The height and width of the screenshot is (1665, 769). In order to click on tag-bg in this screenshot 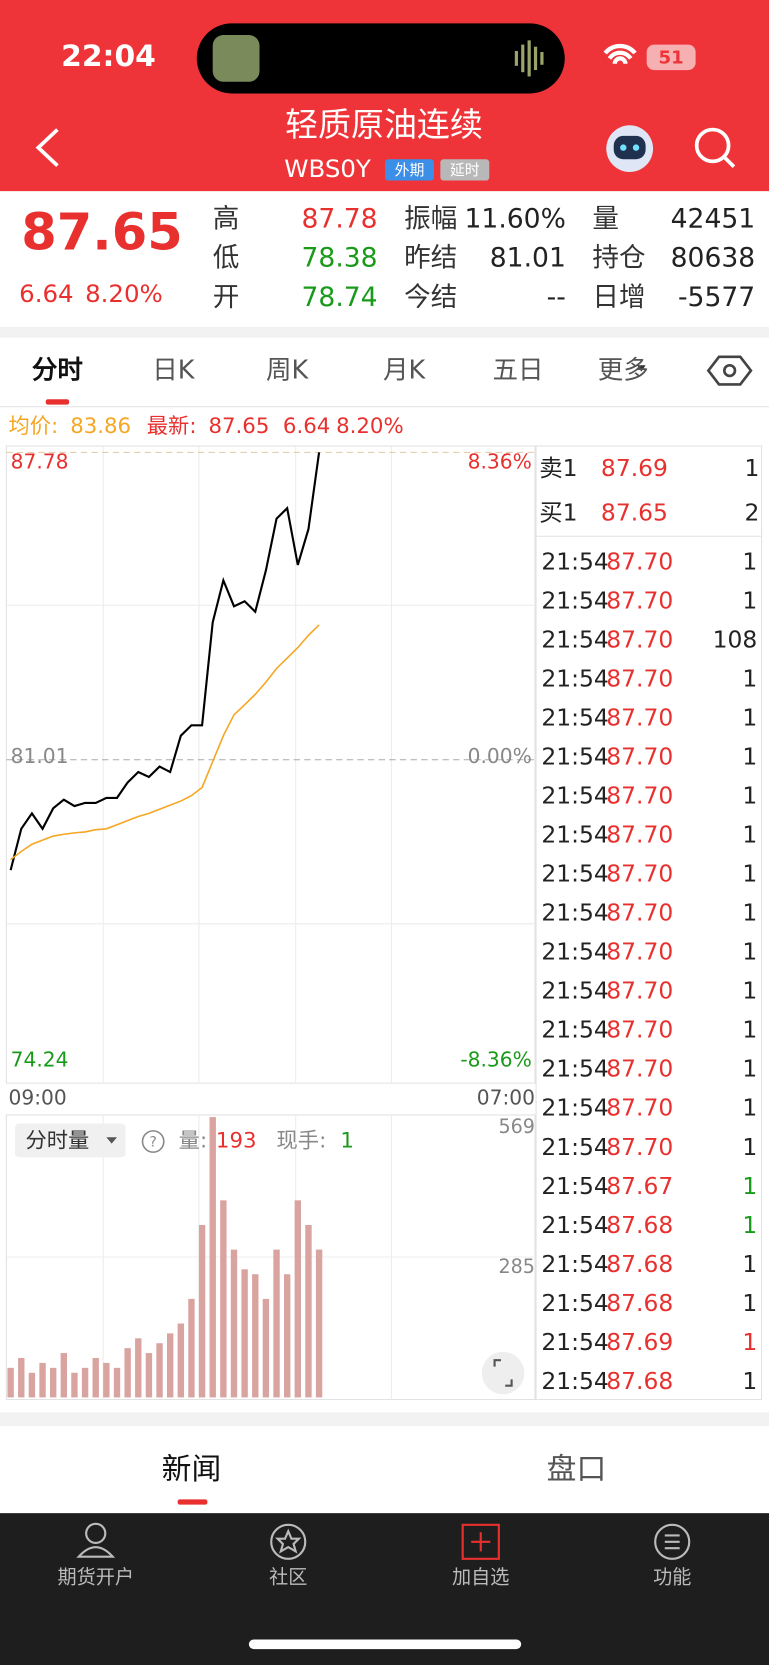, I will do `click(409, 170)`.